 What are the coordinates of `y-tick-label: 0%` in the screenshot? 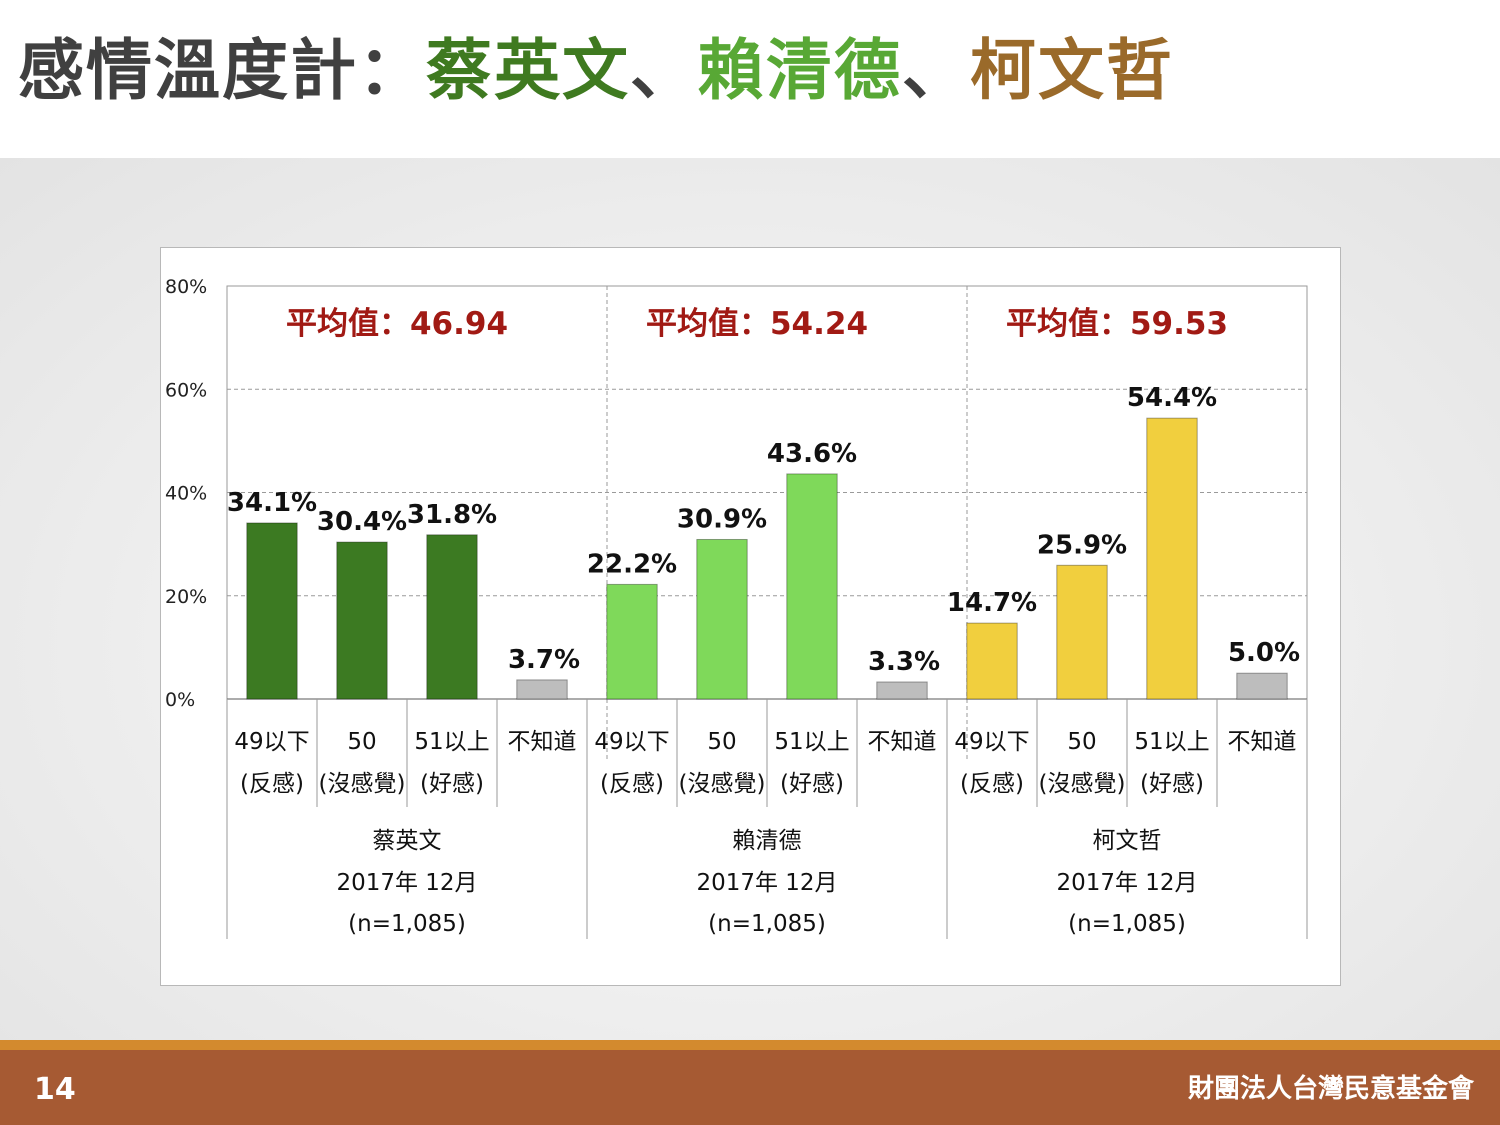 It's located at (180, 700).